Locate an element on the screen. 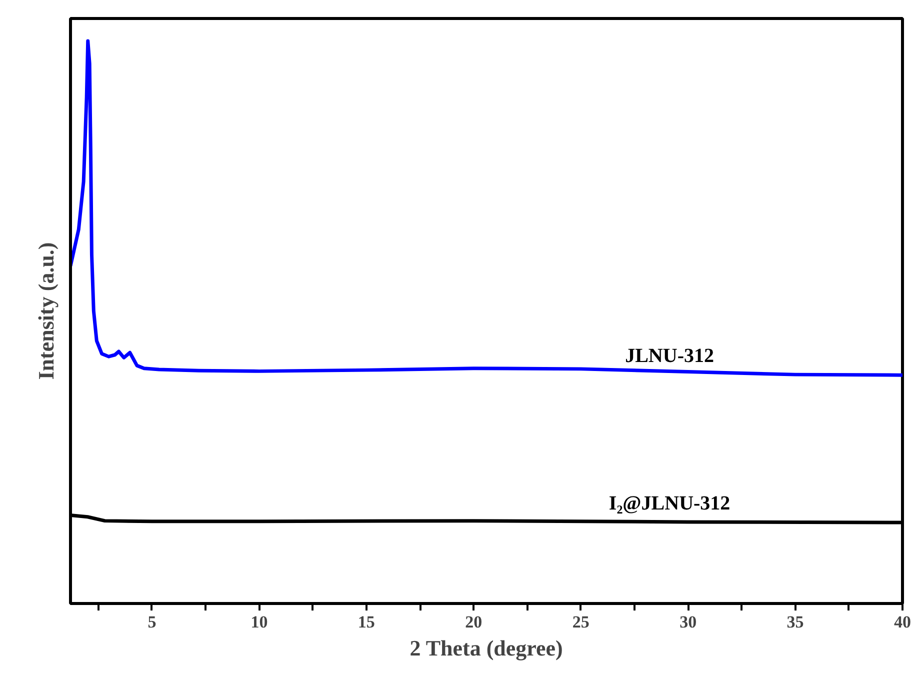 The image size is (916, 693). y-axis-title: Intensity (a.u.) is located at coordinates (46, 311).